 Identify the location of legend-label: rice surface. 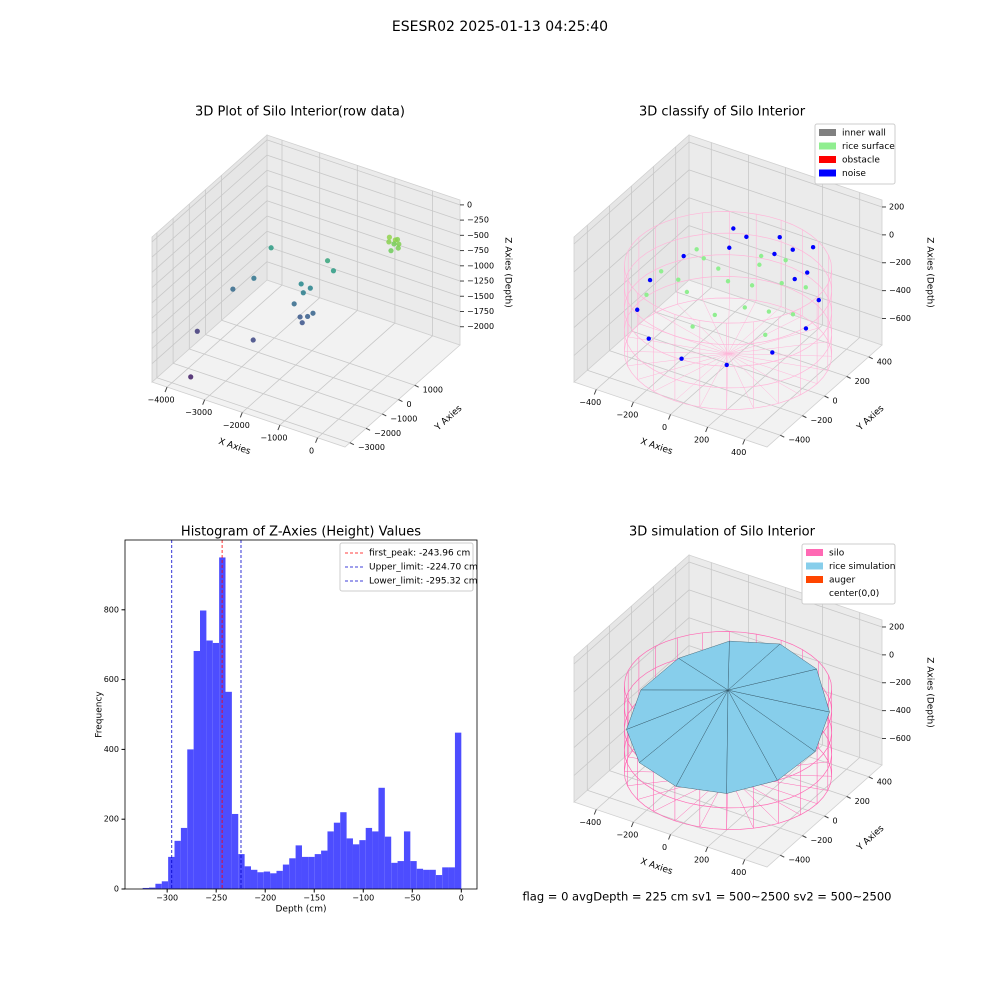
(868, 147).